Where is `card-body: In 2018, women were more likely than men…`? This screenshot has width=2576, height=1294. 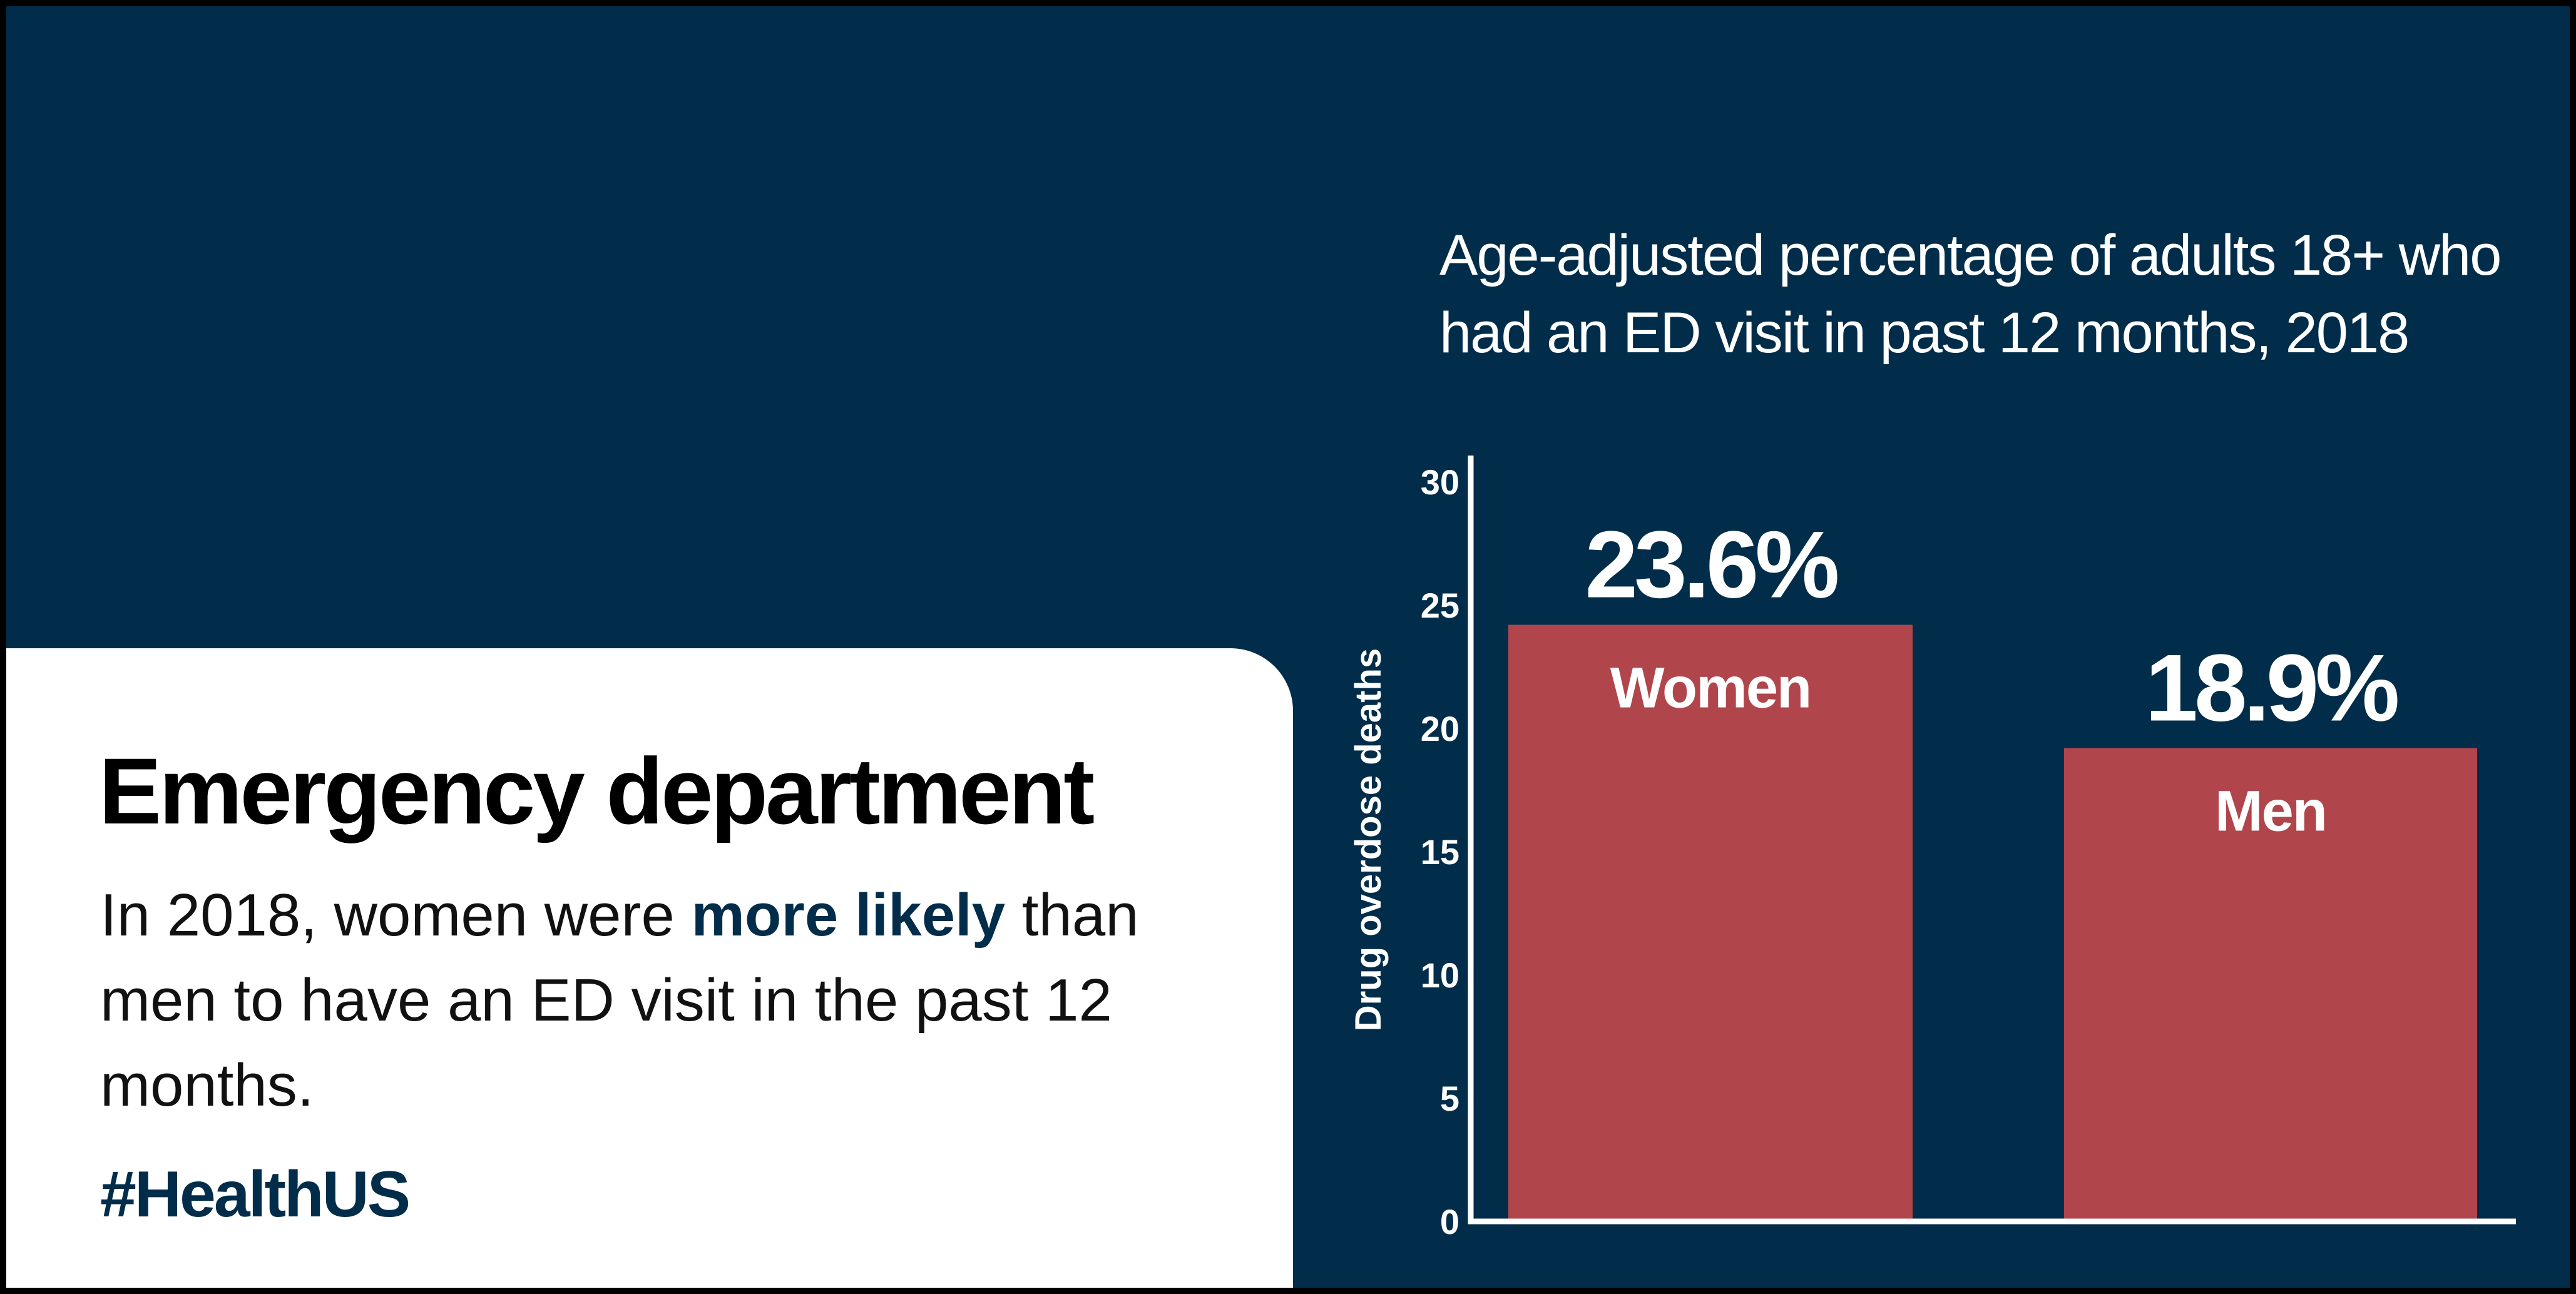 card-body: In 2018, women were more likely than men… is located at coordinates (664, 1001).